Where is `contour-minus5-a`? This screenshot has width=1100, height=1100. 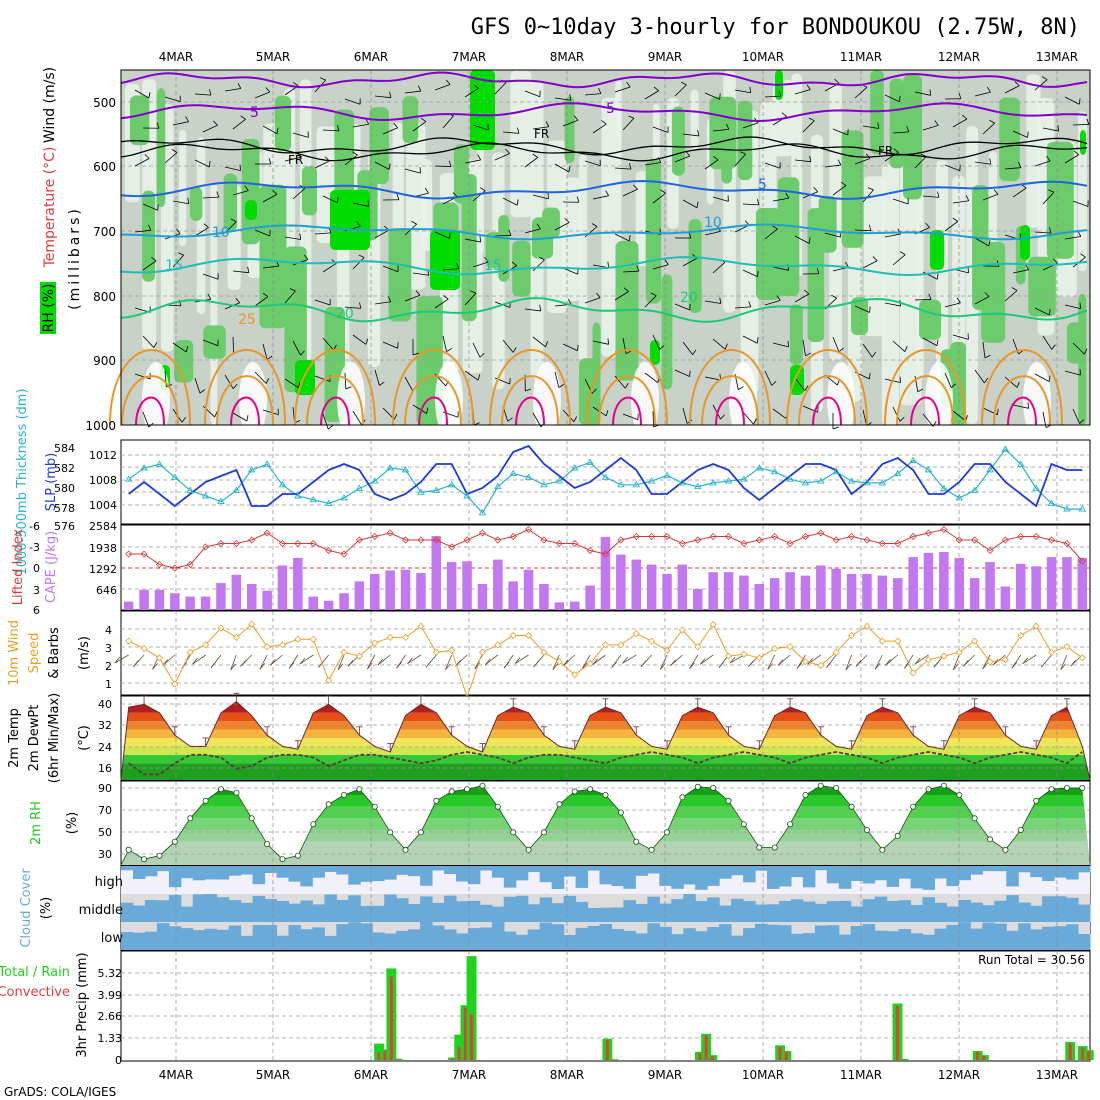
contour-minus5-a is located at coordinates (604, 80).